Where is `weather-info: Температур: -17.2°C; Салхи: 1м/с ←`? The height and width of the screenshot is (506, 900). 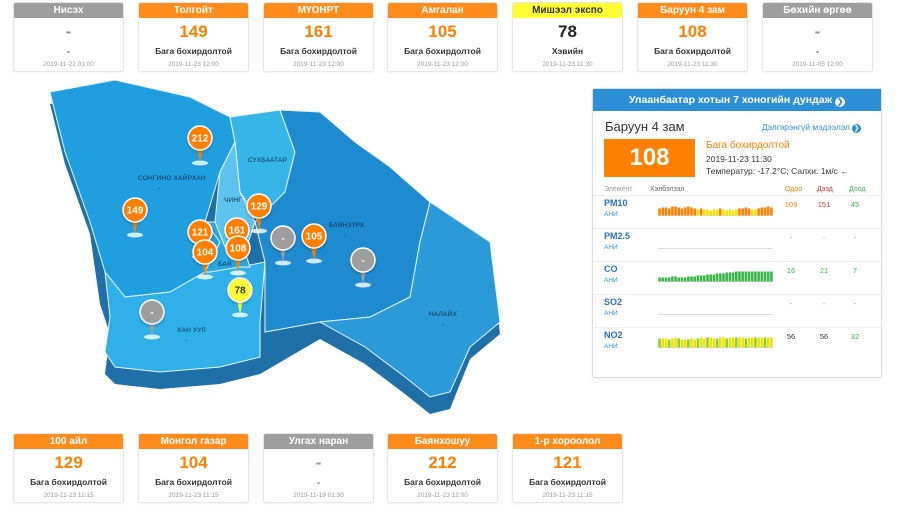
weather-info: Температур: -17.2°C; Салхи: 1м/с ← is located at coordinates (777, 171).